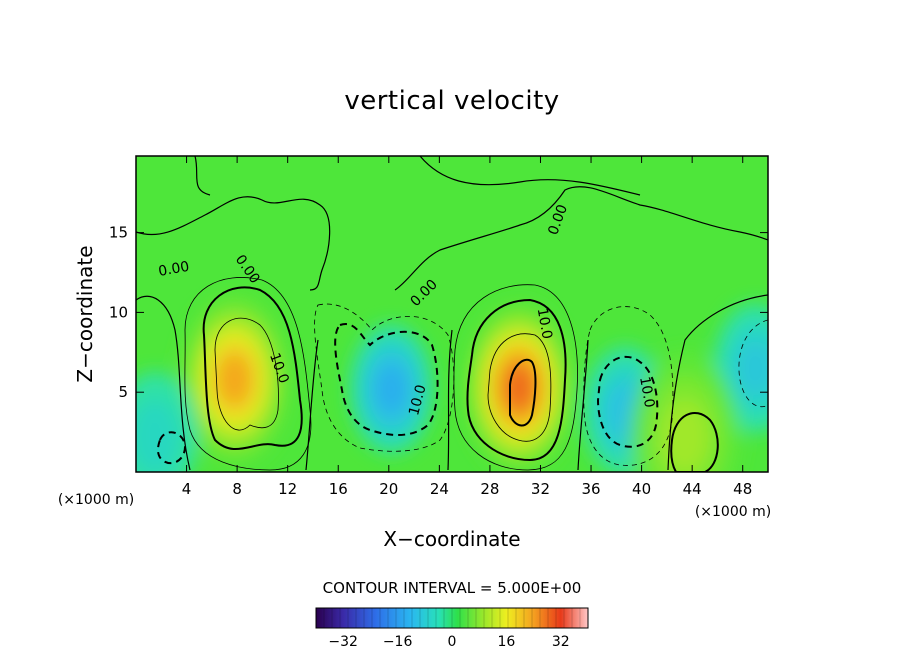 Image resolution: width=904 pixels, height=654 pixels. I want to click on x-tick-label-10: 44, so click(692, 489).